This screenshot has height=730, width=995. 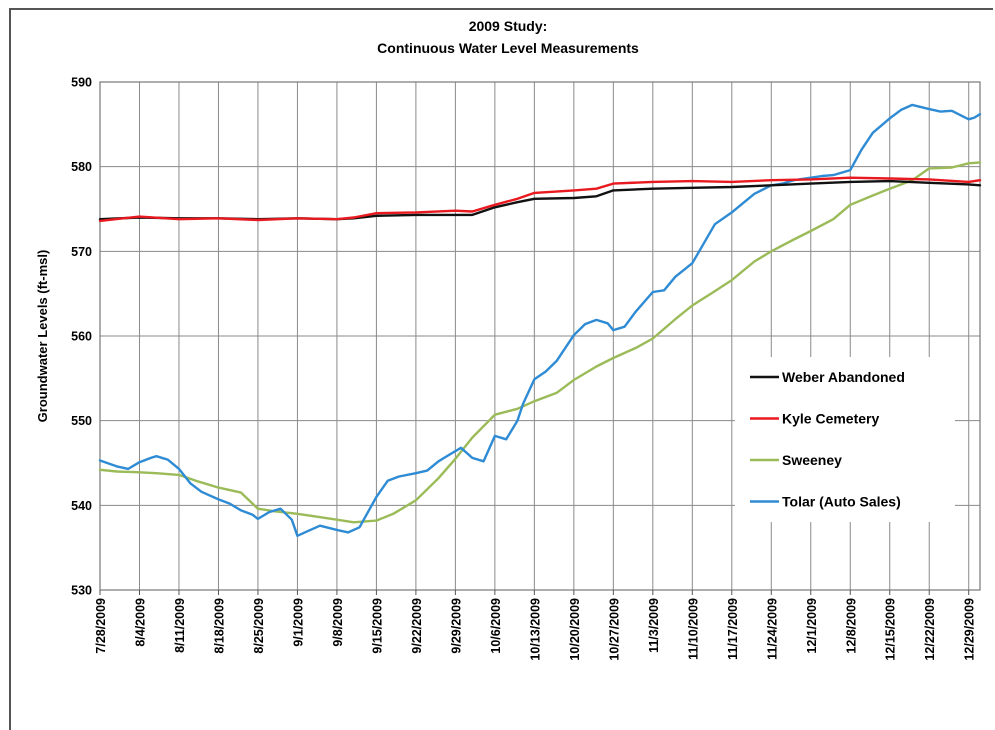 What do you see at coordinates (812, 460) in the screenshot?
I see `legend-label: Sweeney` at bounding box center [812, 460].